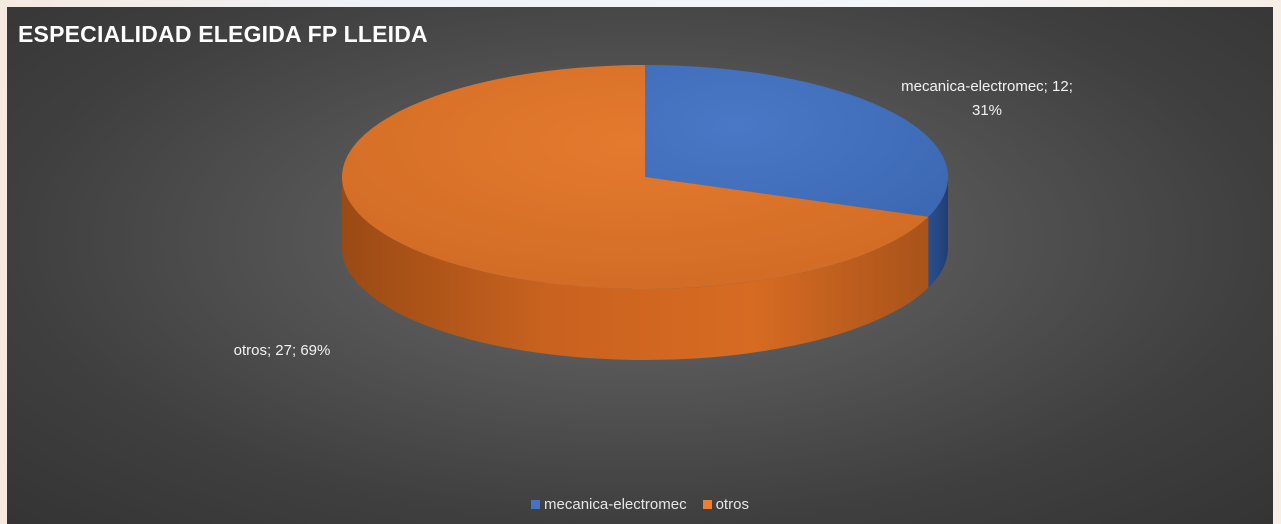 This screenshot has width=1281, height=524. I want to click on legend-swatch-otros, so click(707, 504).